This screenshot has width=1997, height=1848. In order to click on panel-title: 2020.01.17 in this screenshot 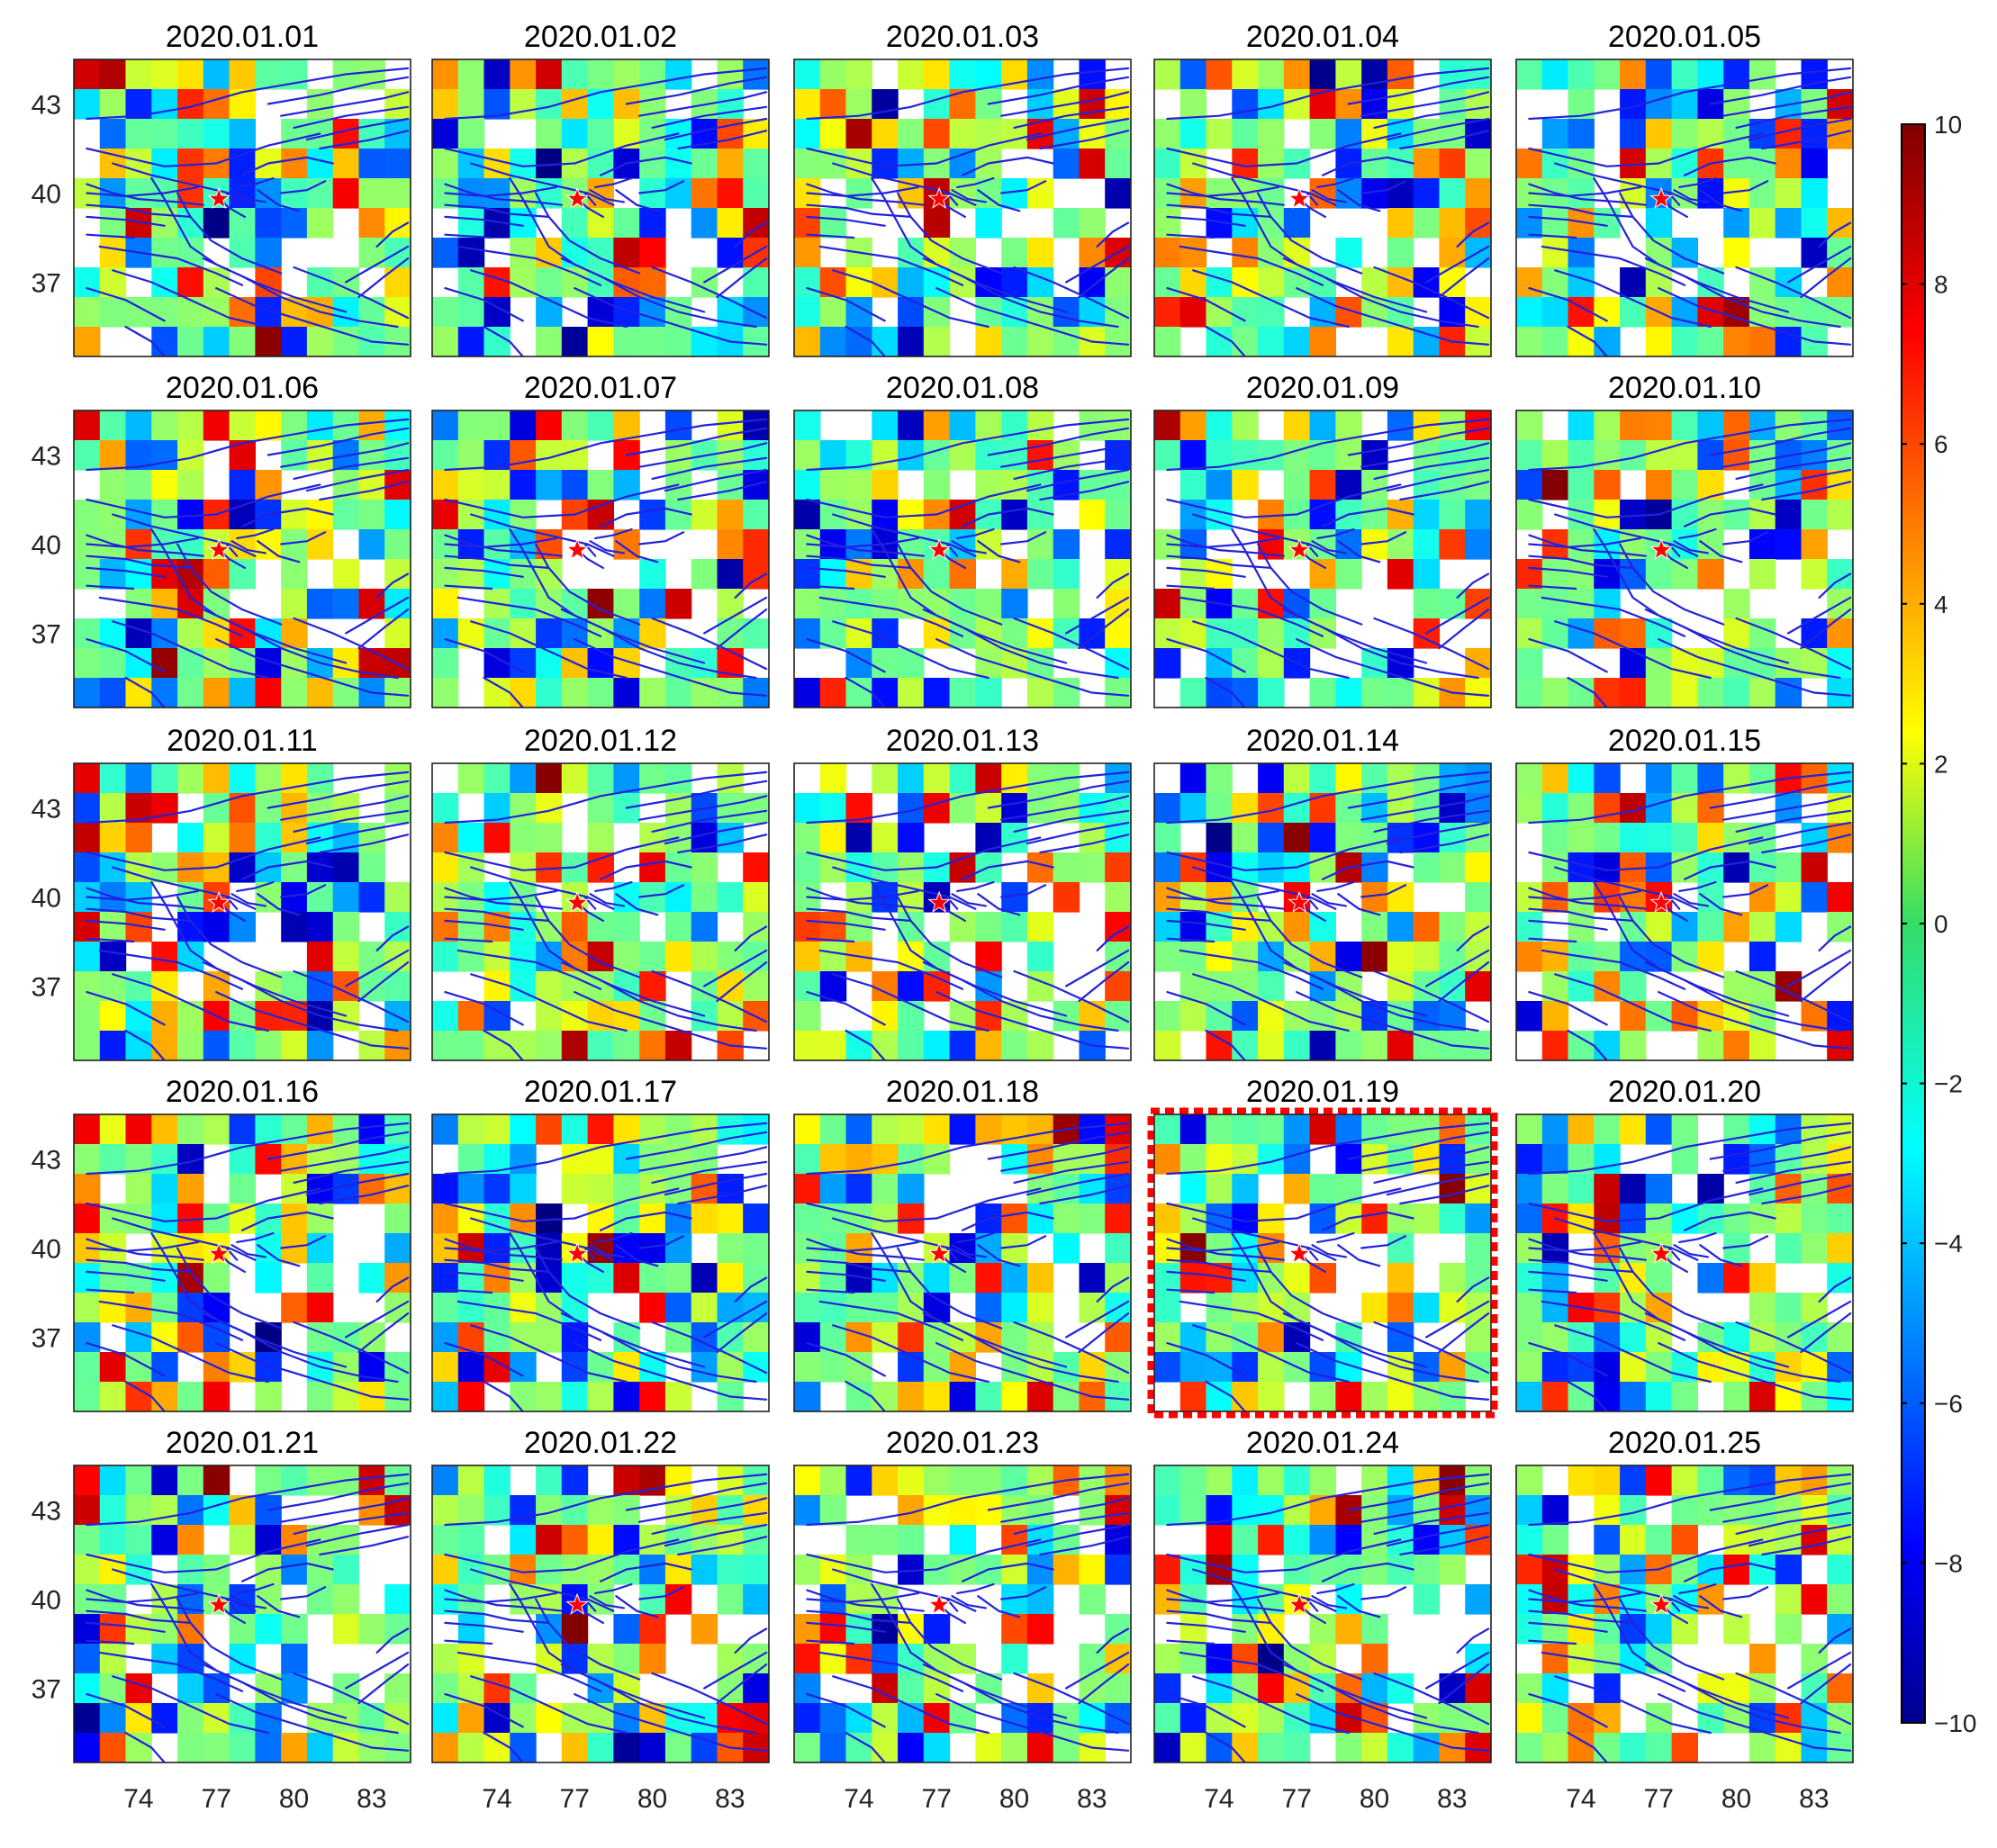, I will do `click(600, 1092)`.